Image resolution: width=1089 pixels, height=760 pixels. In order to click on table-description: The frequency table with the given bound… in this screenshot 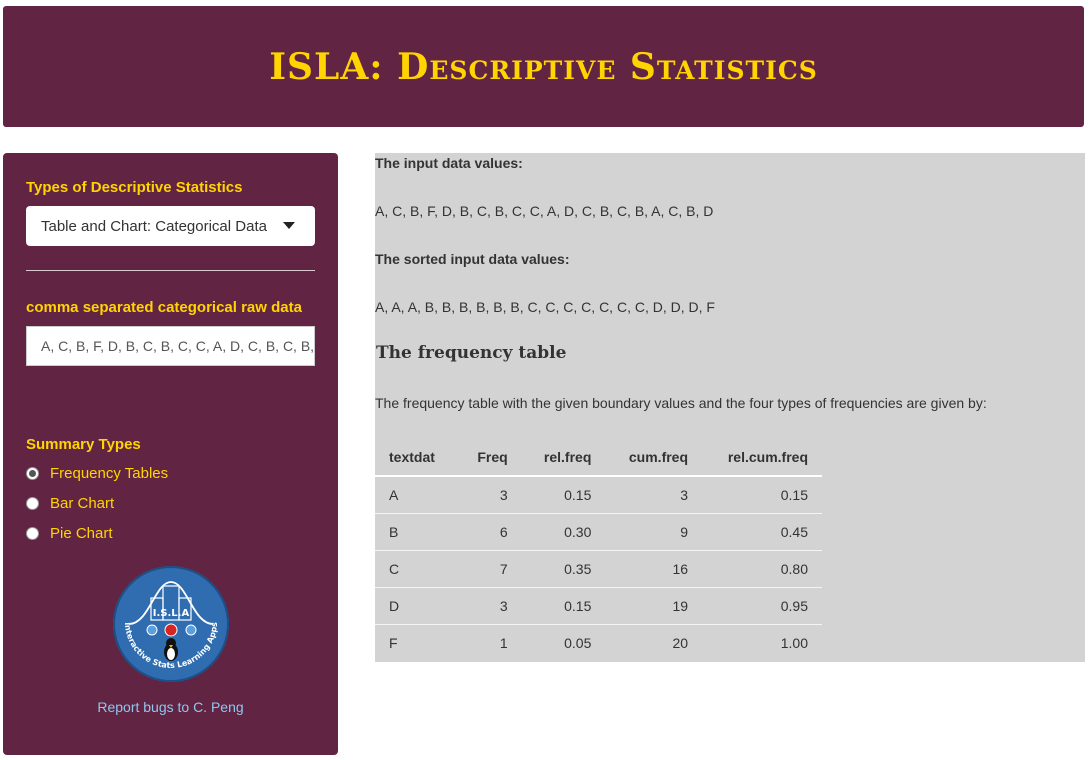, I will do `click(681, 403)`.